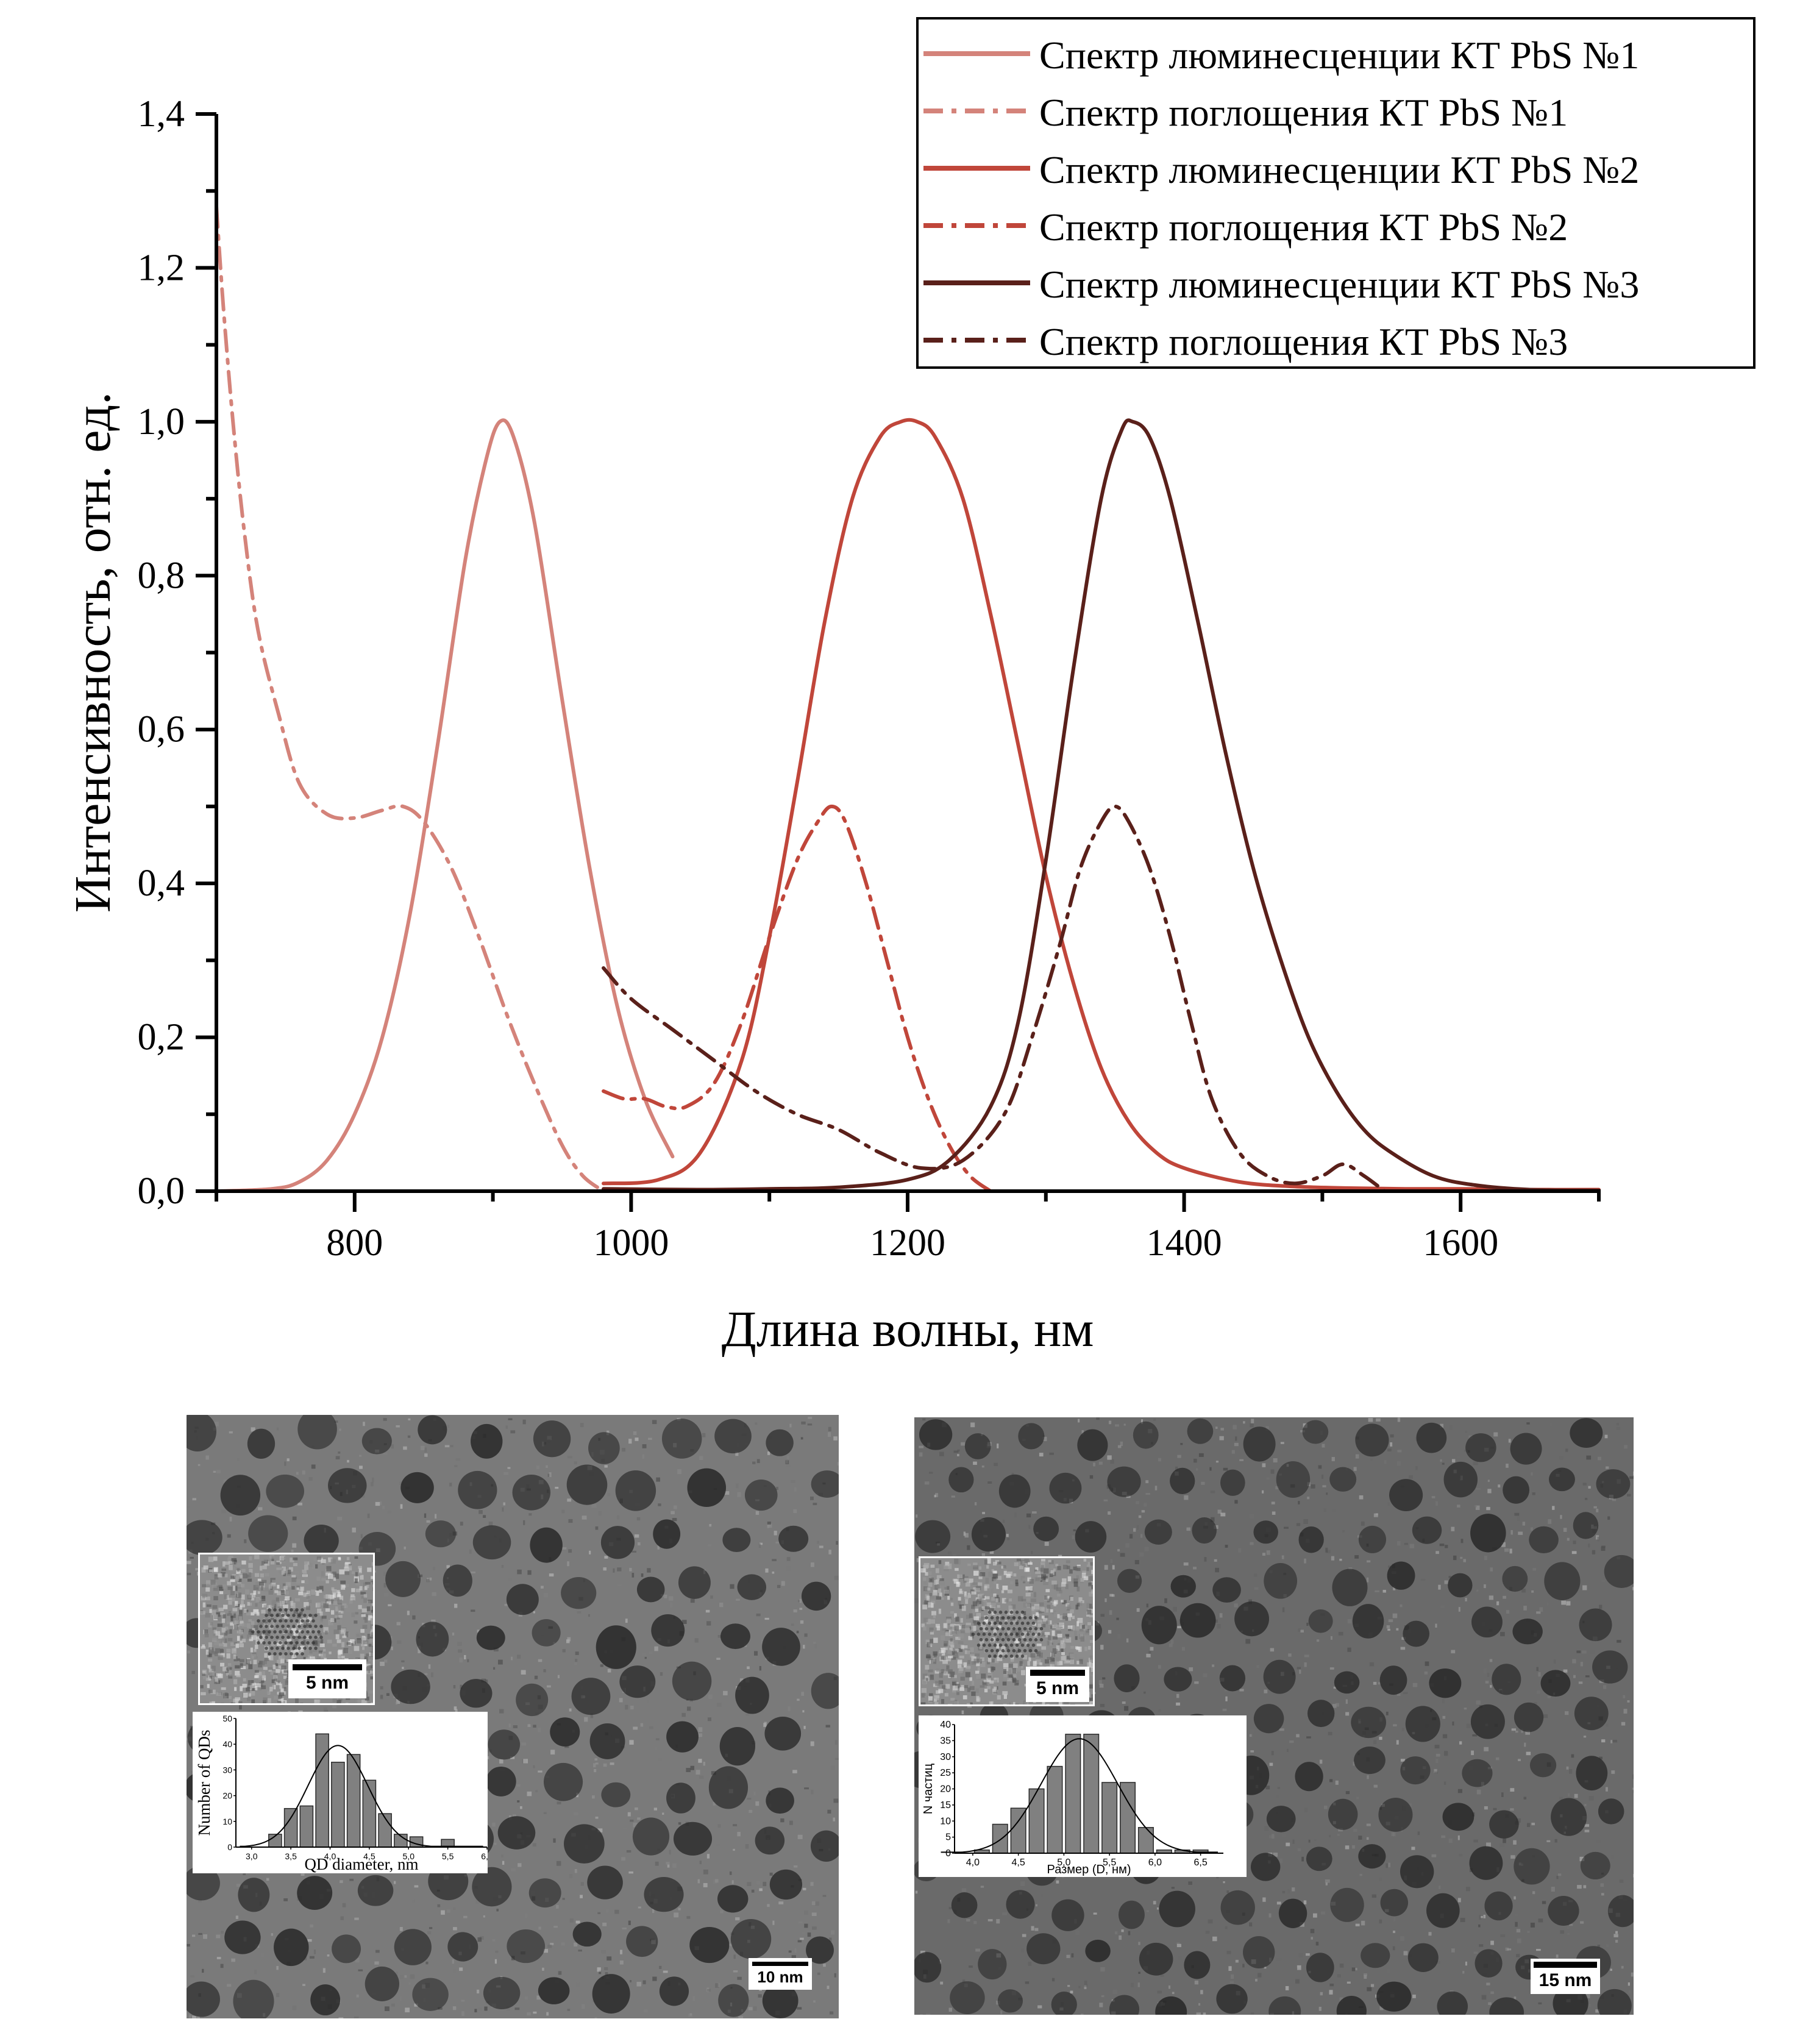 The width and height of the screenshot is (1800, 2044). Describe the element at coordinates (286, 1629) in the screenshot. I see `hrtem-inset-left: 5 nm` at that location.